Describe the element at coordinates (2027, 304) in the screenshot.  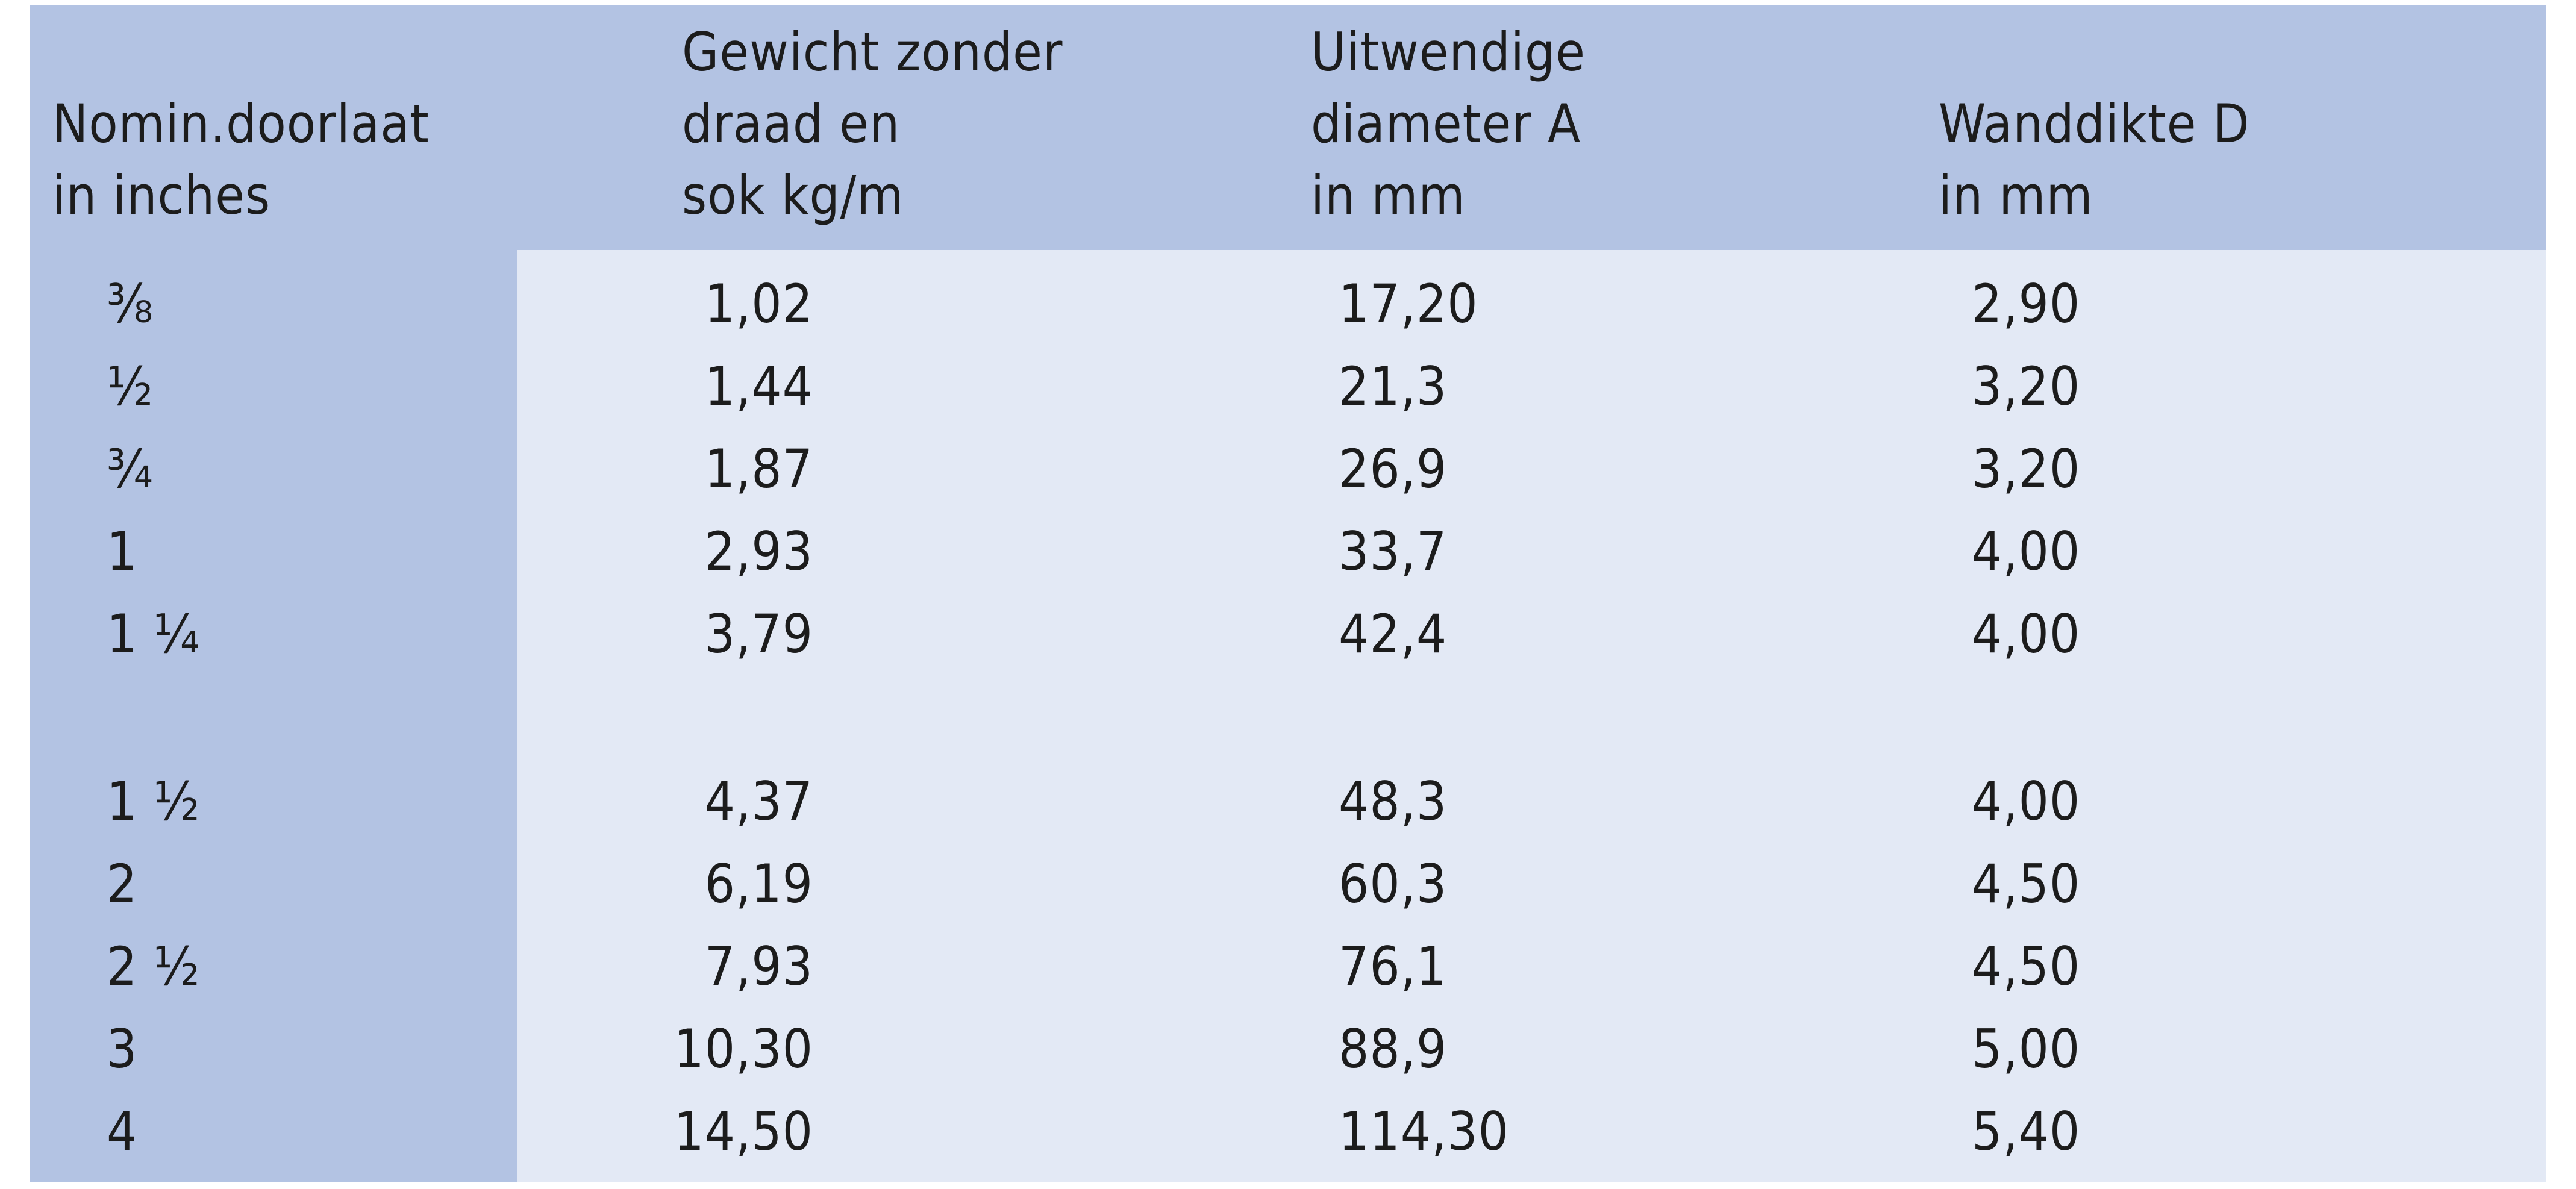
I see `cell: 2,90` at that location.